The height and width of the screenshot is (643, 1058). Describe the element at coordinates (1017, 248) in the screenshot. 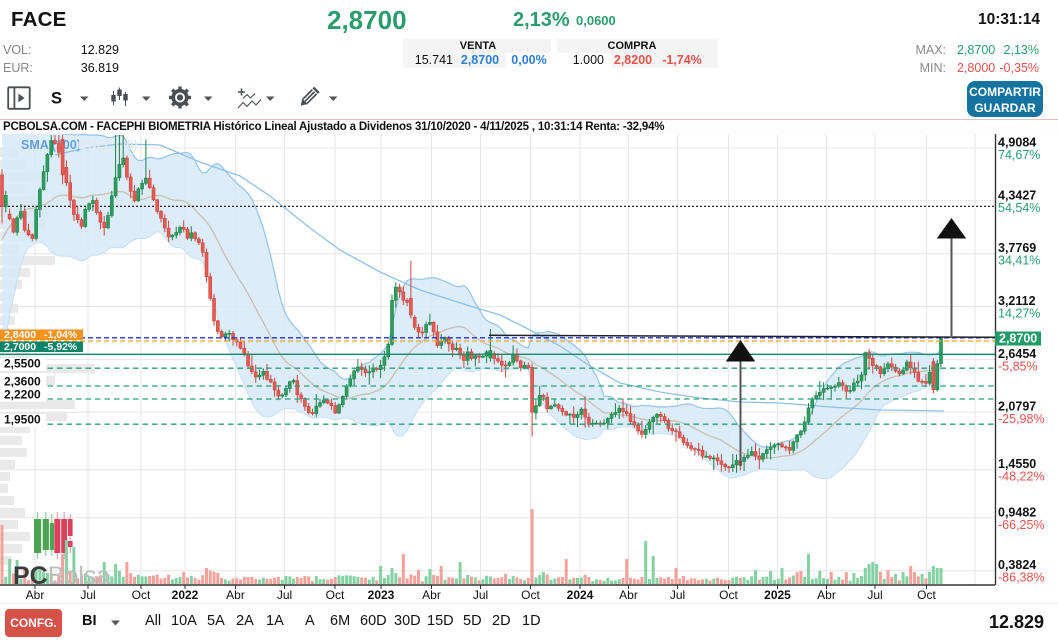

I see `svg-text: 3,7769` at that location.